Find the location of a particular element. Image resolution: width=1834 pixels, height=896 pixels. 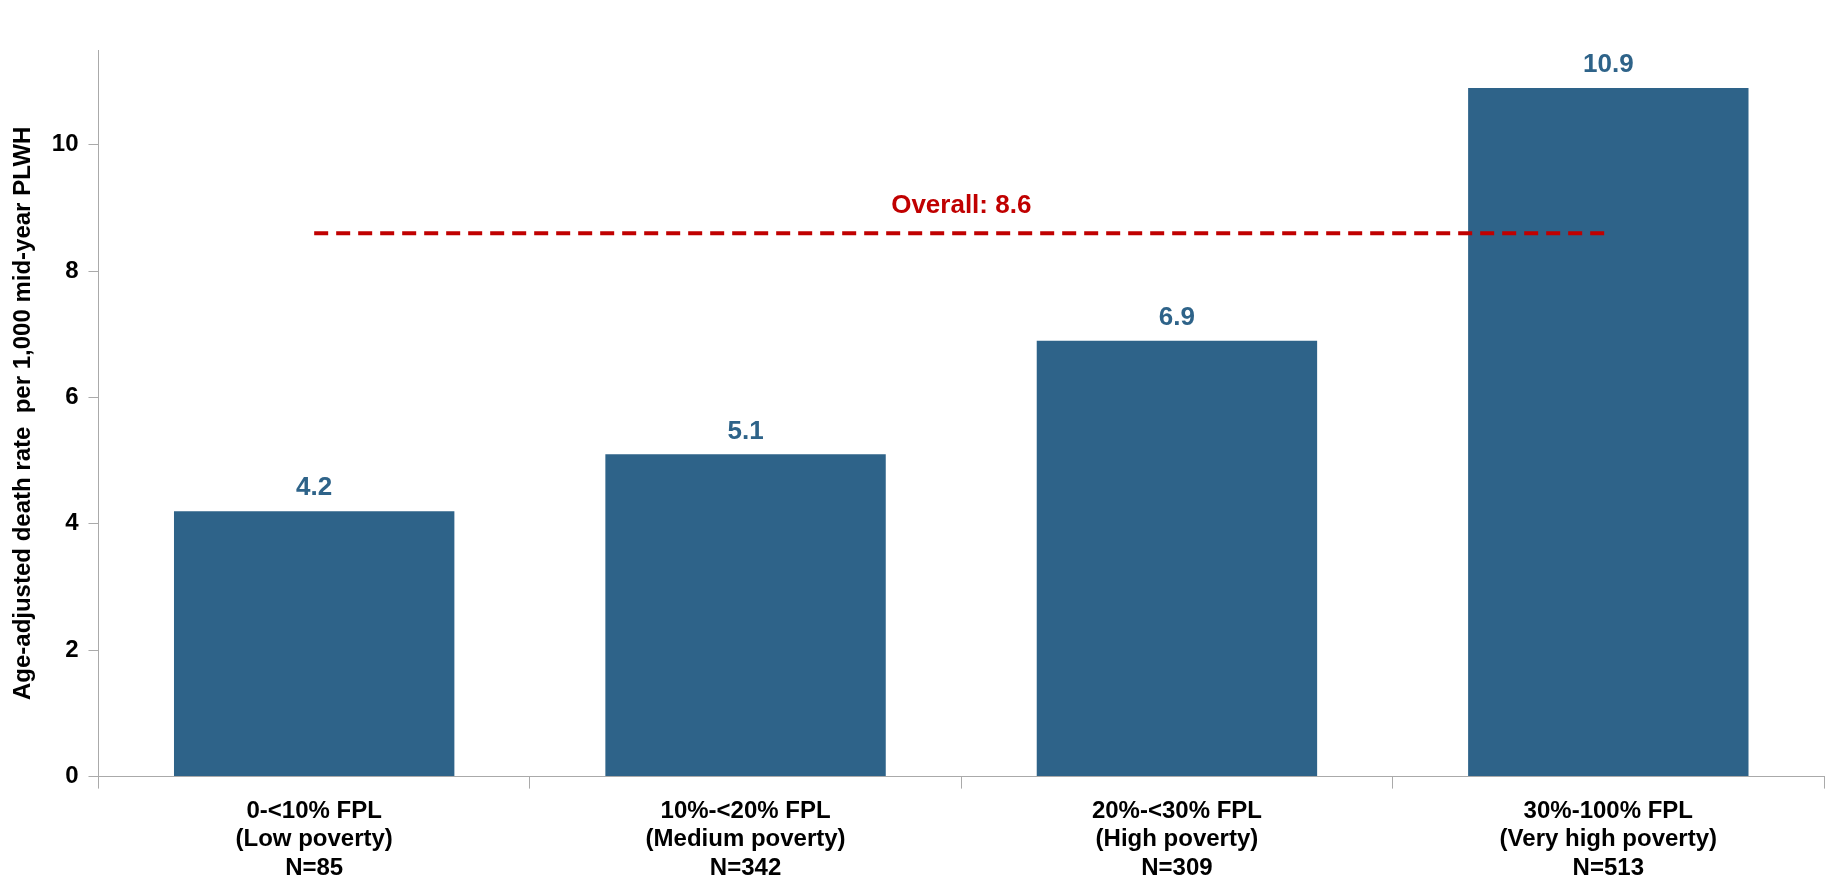

y-tick-label: 0 is located at coordinates (72, 775).